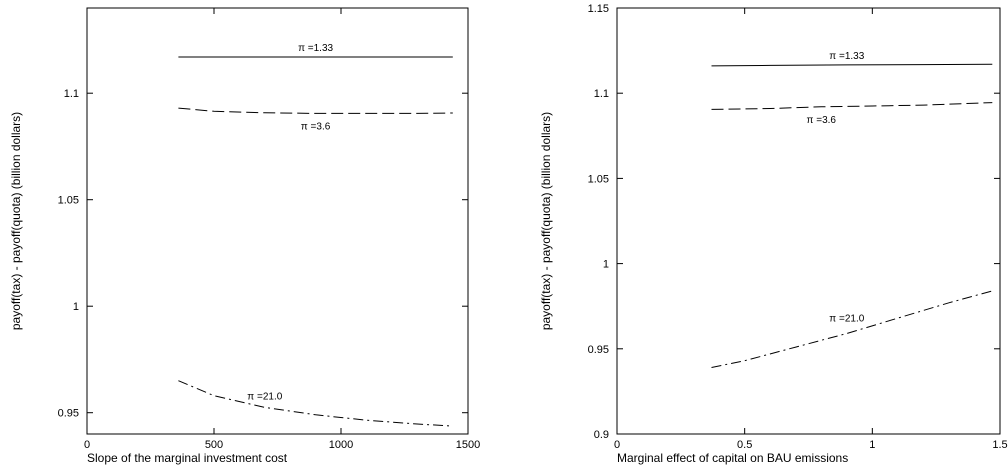 This screenshot has width=1008, height=470. Describe the element at coordinates (214, 445) in the screenshot. I see `x-tick-label: 500` at that location.